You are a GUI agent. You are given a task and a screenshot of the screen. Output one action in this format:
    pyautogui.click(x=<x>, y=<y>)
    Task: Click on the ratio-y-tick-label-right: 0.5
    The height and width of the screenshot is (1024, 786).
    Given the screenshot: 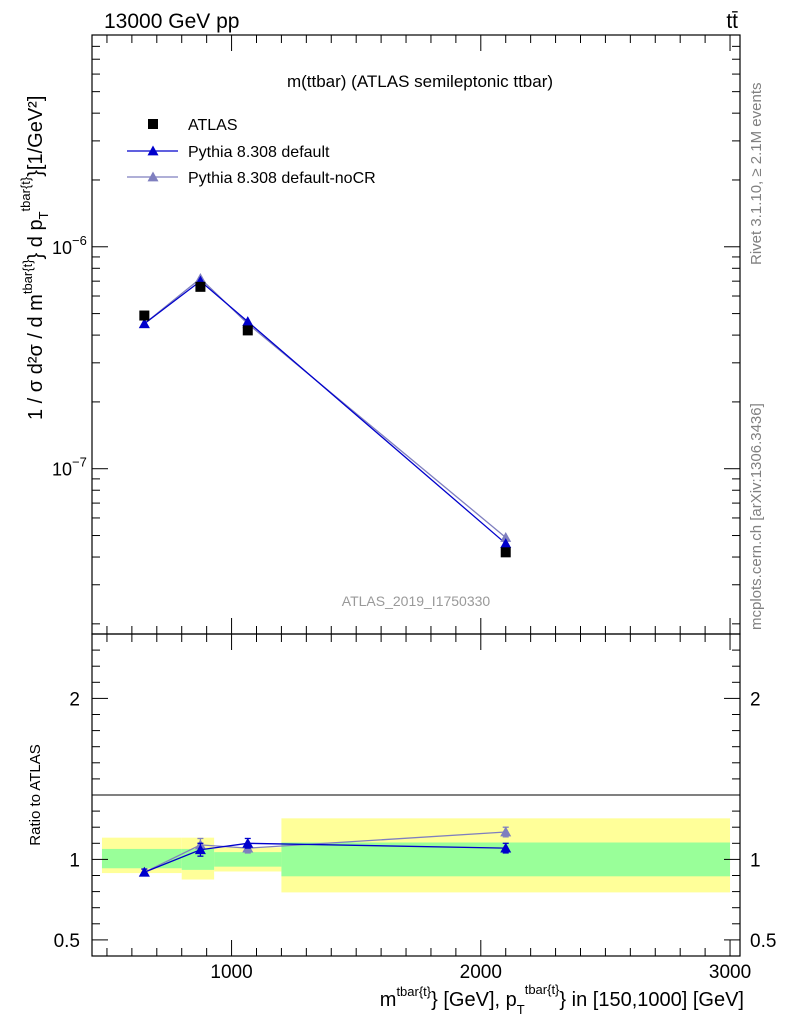 What is the action you would take?
    pyautogui.click(x=763, y=941)
    